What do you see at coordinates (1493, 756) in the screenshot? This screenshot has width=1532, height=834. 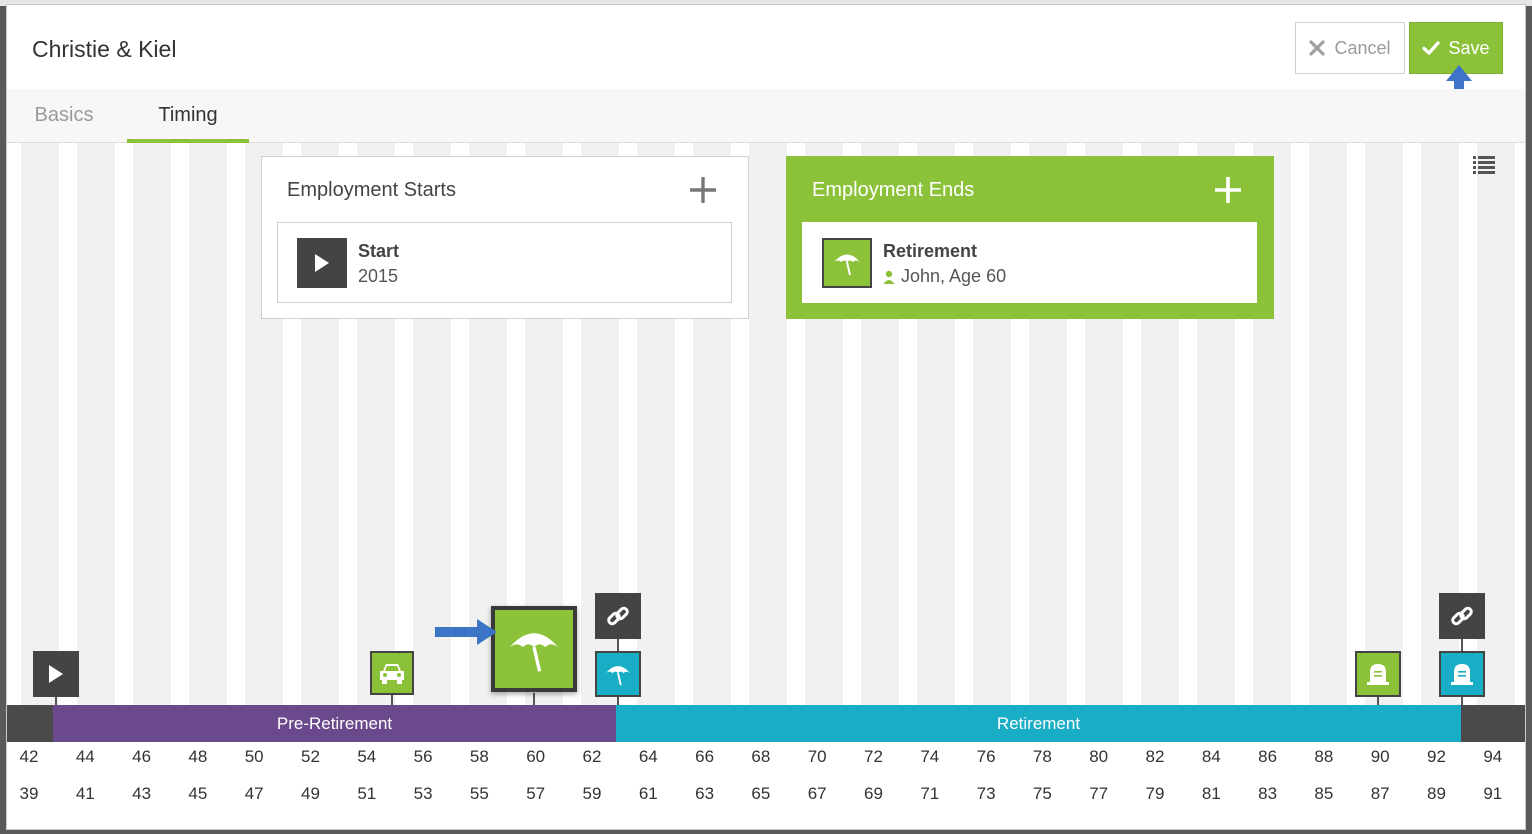 I see `age-primary-tick: 94` at bounding box center [1493, 756].